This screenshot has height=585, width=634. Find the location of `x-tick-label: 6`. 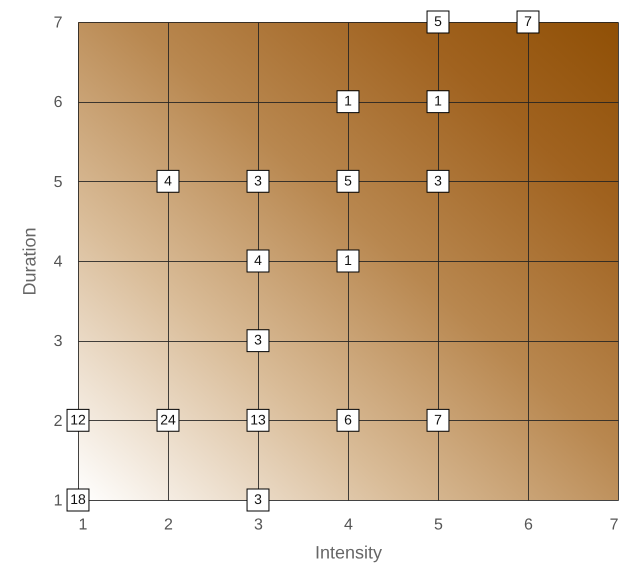

x-tick-label: 6 is located at coordinates (529, 525).